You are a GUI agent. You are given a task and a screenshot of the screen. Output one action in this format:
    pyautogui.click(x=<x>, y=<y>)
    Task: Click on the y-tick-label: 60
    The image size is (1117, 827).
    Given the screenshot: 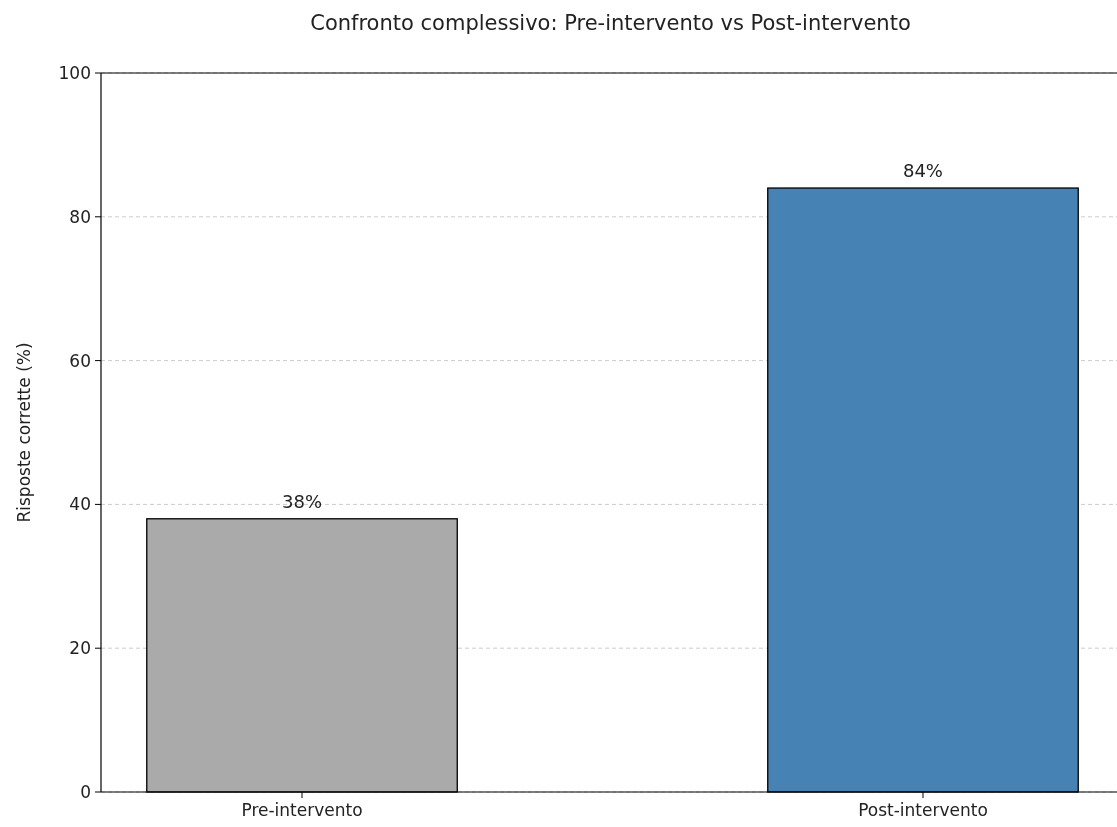 What is the action you would take?
    pyautogui.click(x=80, y=360)
    